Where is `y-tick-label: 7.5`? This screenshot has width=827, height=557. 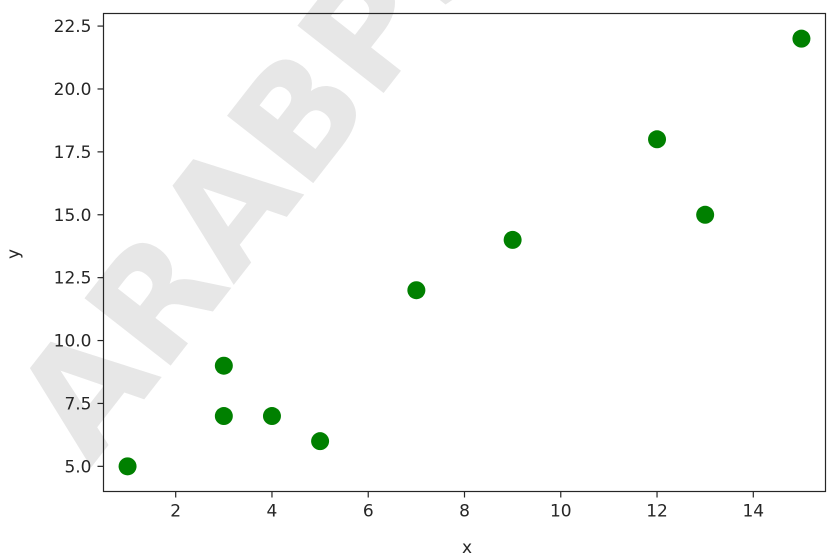
y-tick-label: 7.5 is located at coordinates (77, 404).